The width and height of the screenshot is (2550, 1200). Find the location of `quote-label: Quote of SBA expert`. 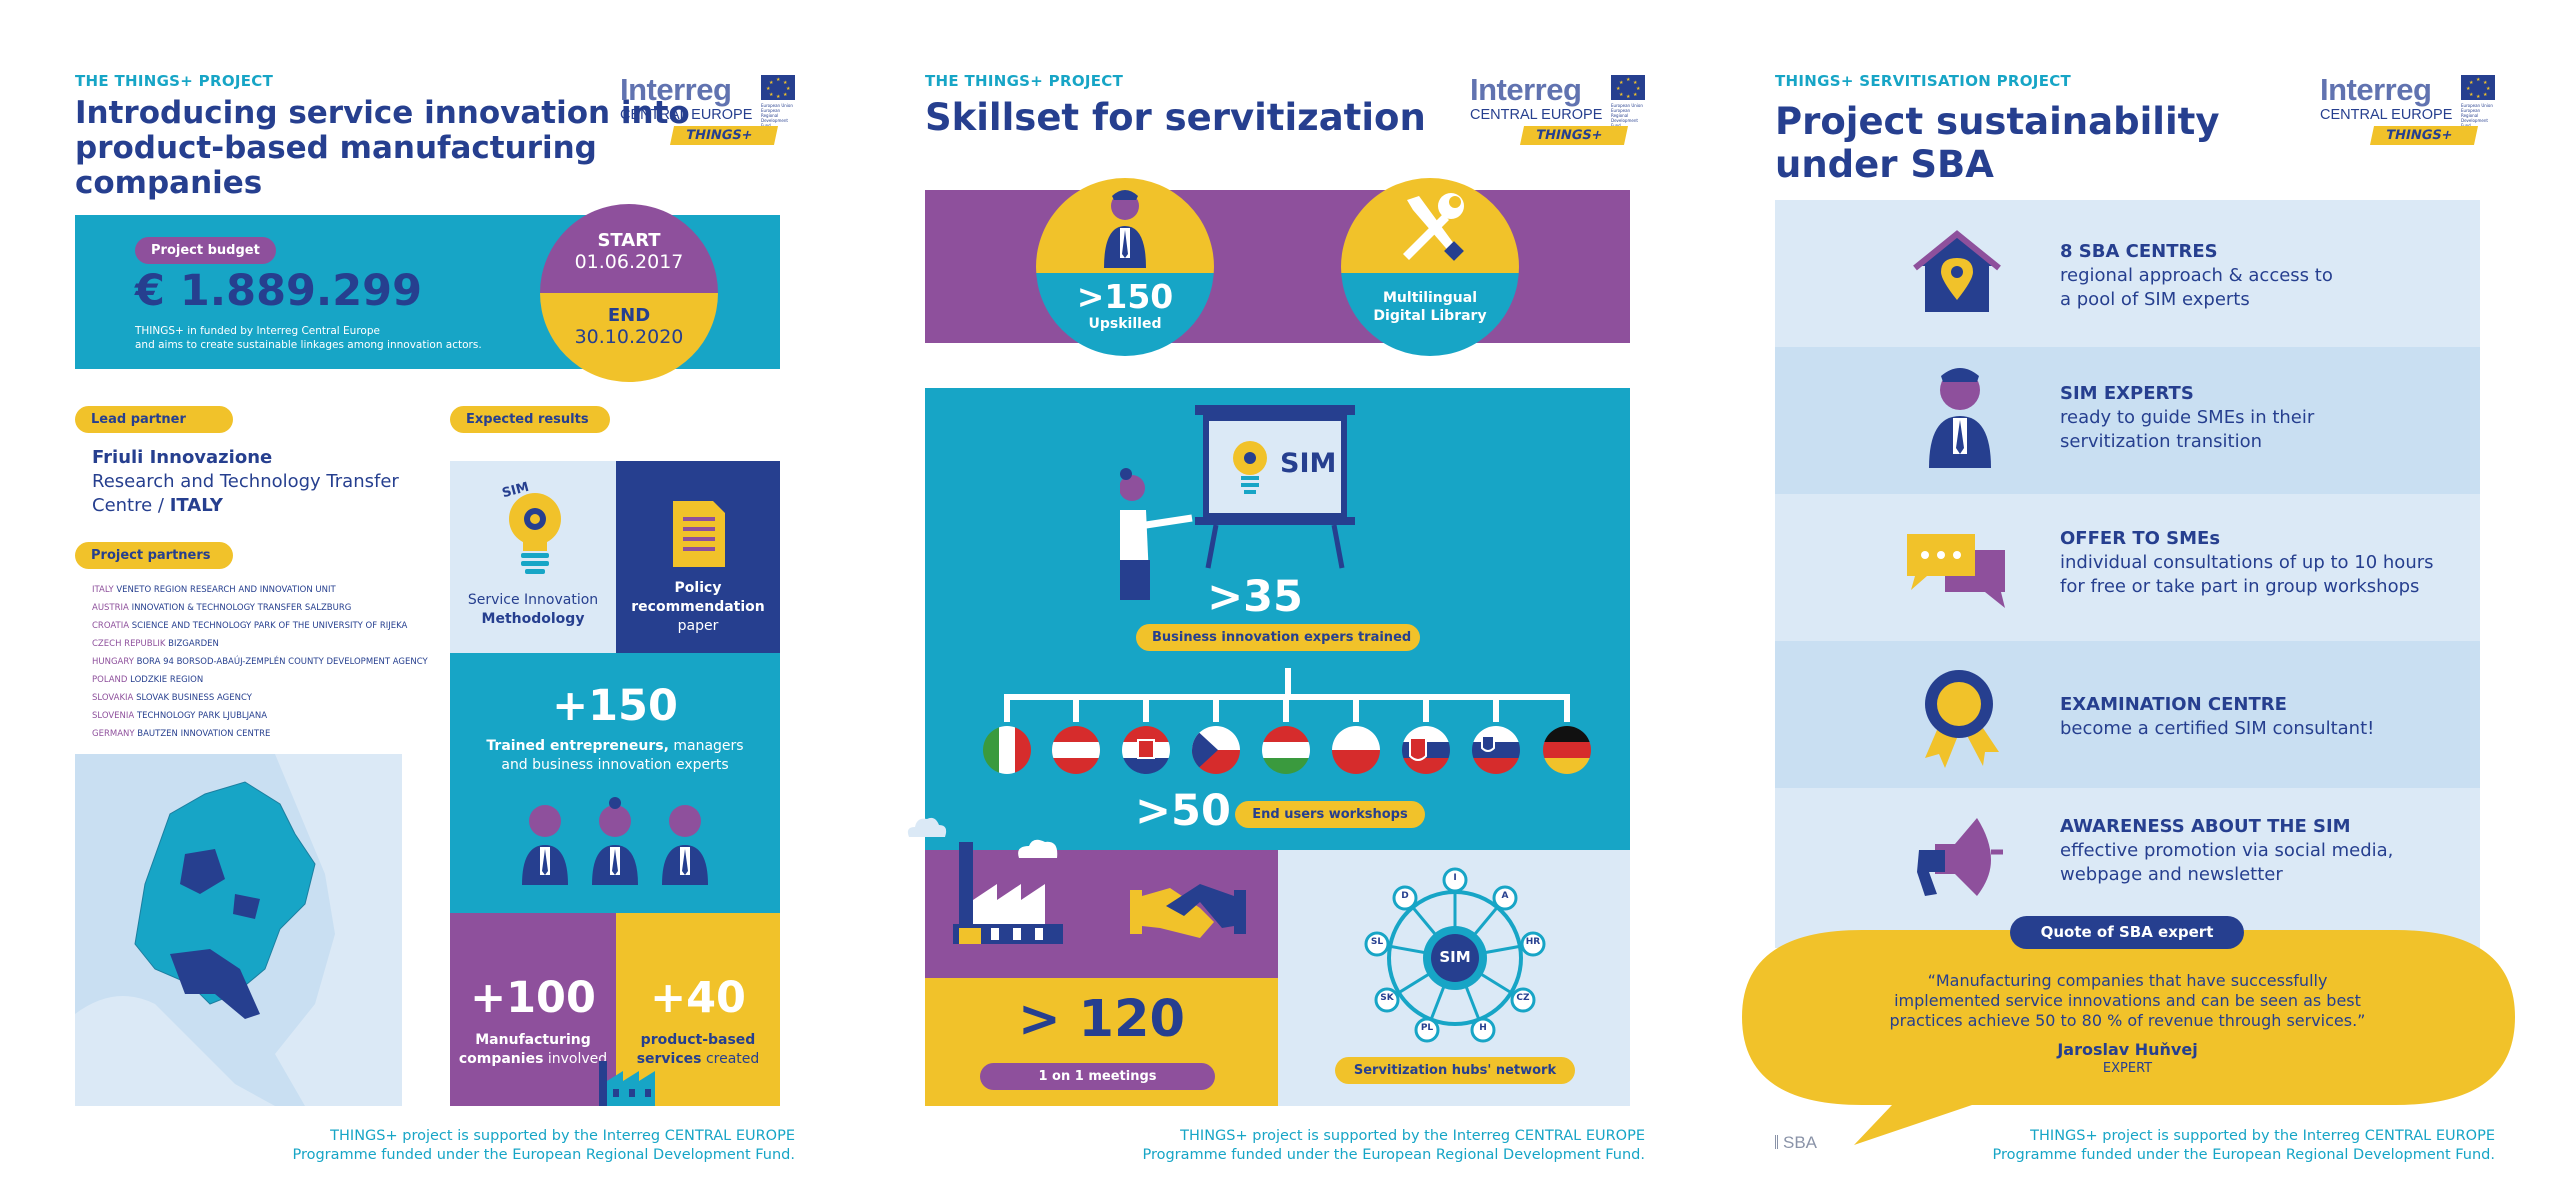

quote-label: Quote of SBA expert is located at coordinates (2127, 932).